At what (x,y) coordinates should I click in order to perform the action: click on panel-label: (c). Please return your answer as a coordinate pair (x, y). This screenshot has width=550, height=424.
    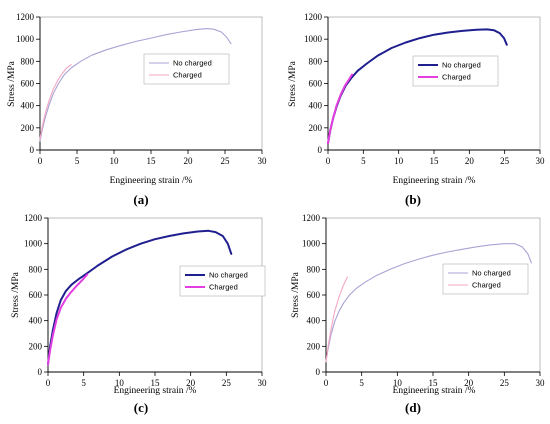
    Looking at the image, I should click on (141, 407).